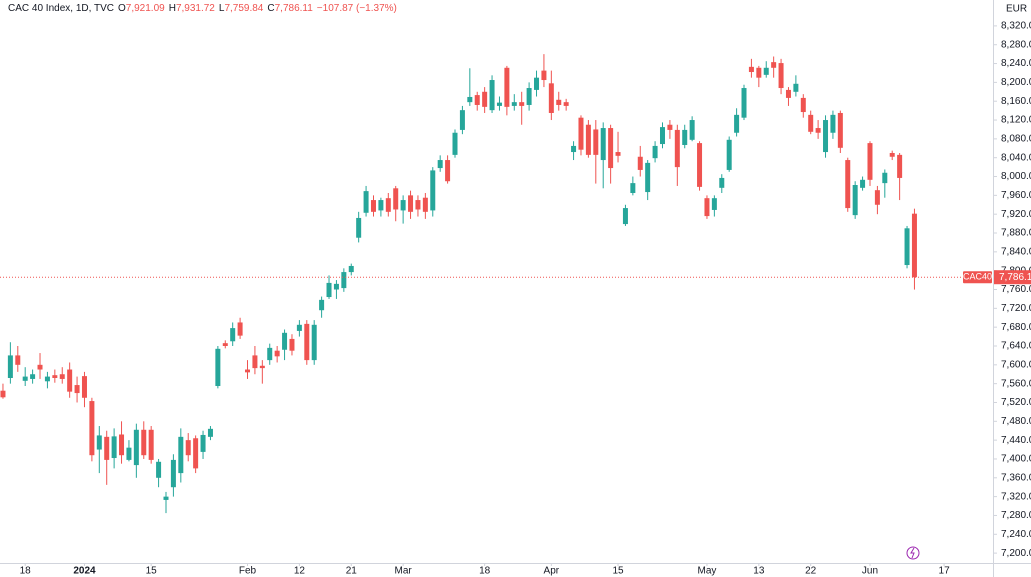 The image size is (1031, 577). Describe the element at coordinates (1016, 157) in the screenshot. I see `y-tick-label: 8,040.00` at that location.